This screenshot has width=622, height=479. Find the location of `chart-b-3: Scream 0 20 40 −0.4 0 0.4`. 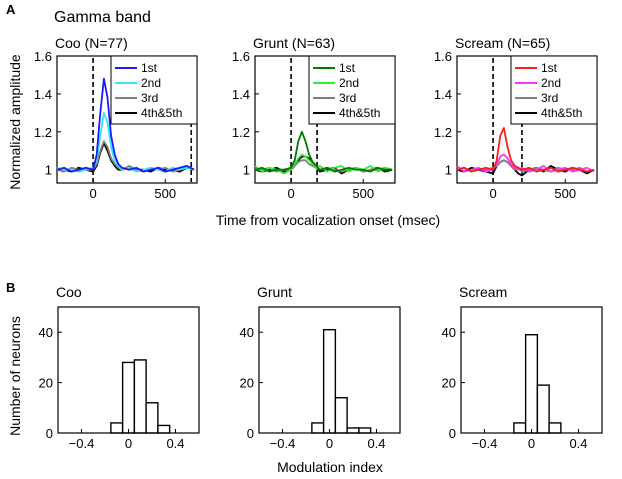

chart-b-3: Scream 0 20 40 −0.4 0 0.4 is located at coordinates (522, 367).